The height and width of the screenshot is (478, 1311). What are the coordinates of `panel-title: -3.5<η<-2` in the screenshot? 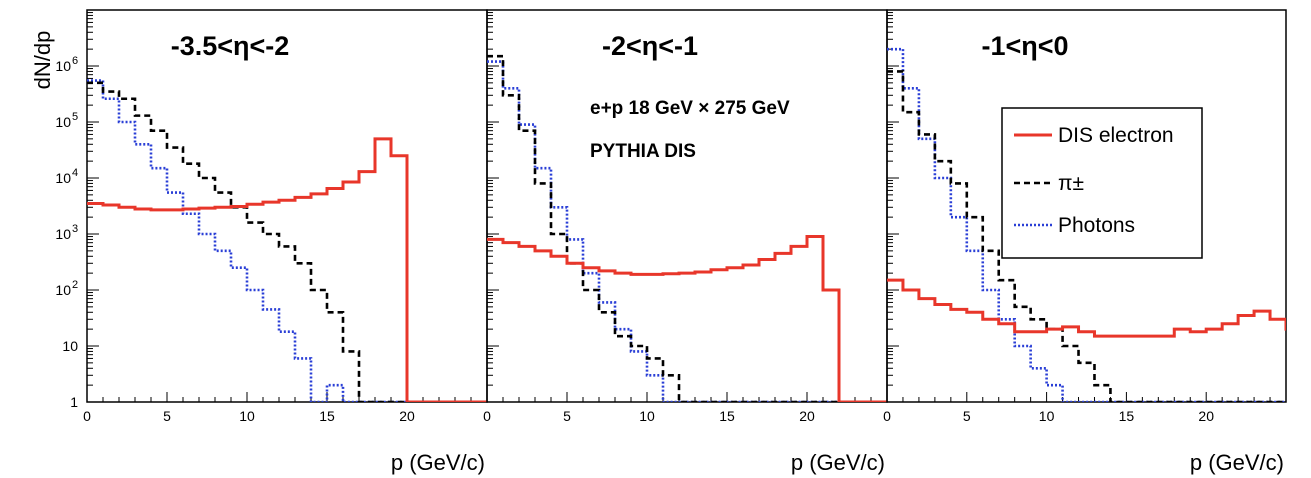 It's located at (230, 46).